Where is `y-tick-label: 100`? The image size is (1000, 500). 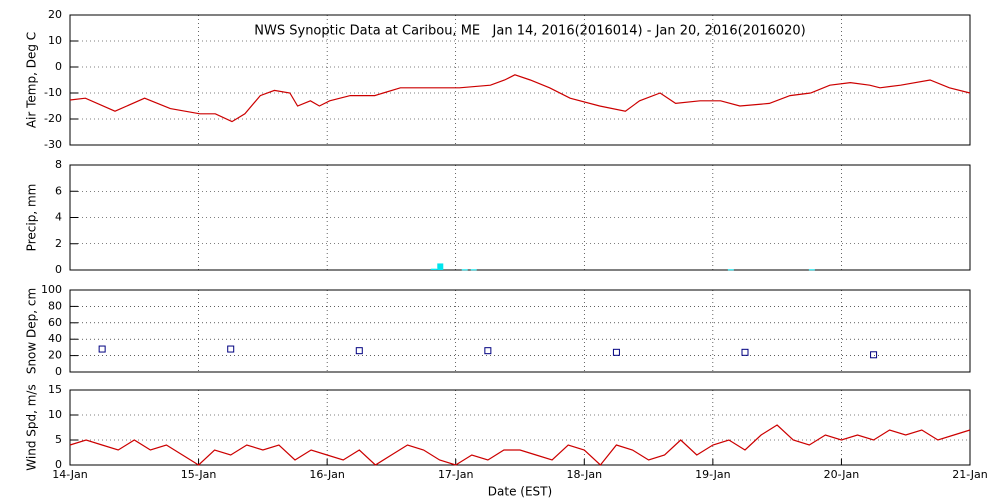
y-tick-label: 100 is located at coordinates (51, 289).